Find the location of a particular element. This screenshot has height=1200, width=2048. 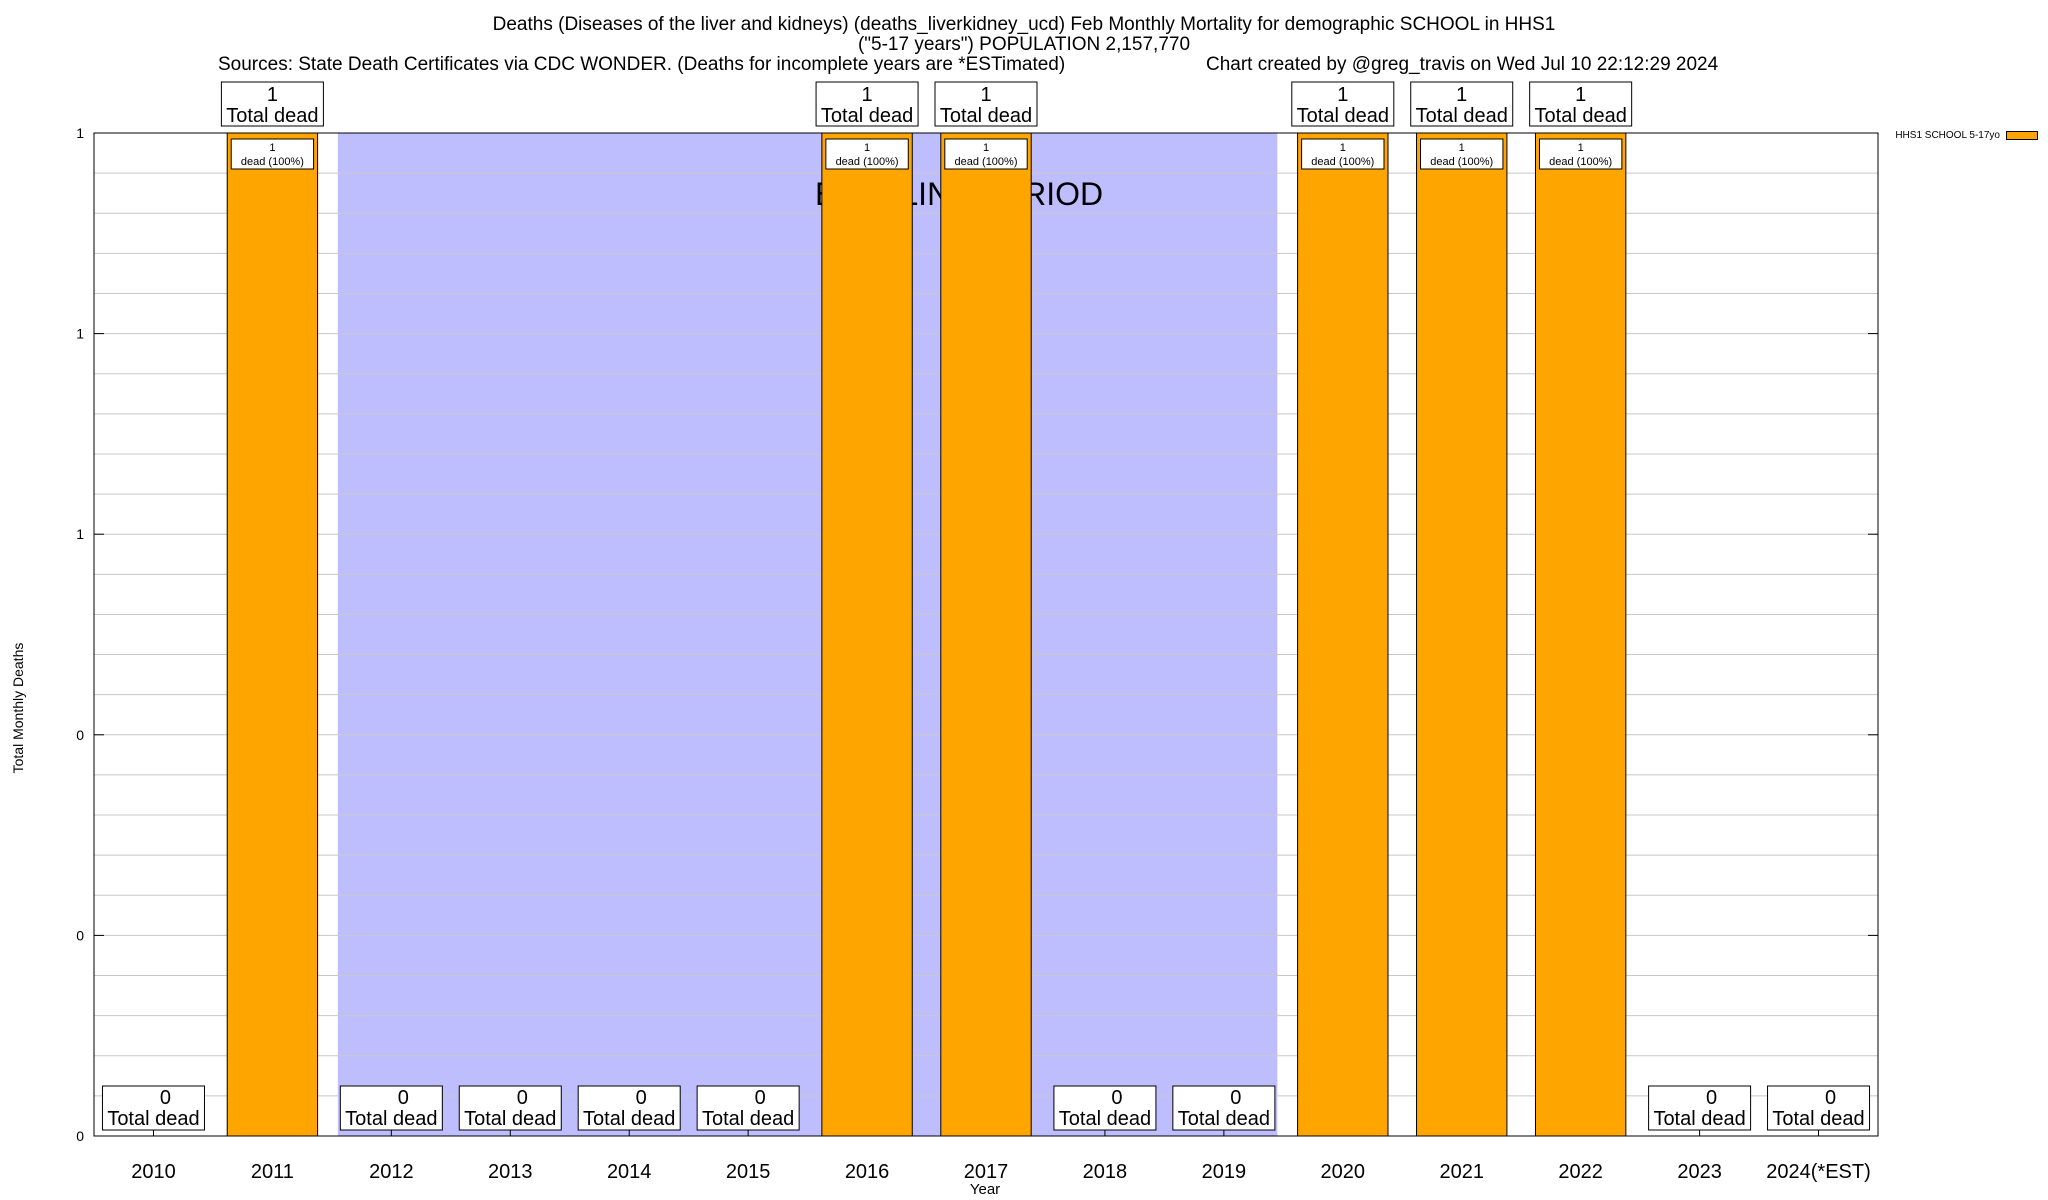

x-tick-label: 2018 is located at coordinates (1105, 1172).